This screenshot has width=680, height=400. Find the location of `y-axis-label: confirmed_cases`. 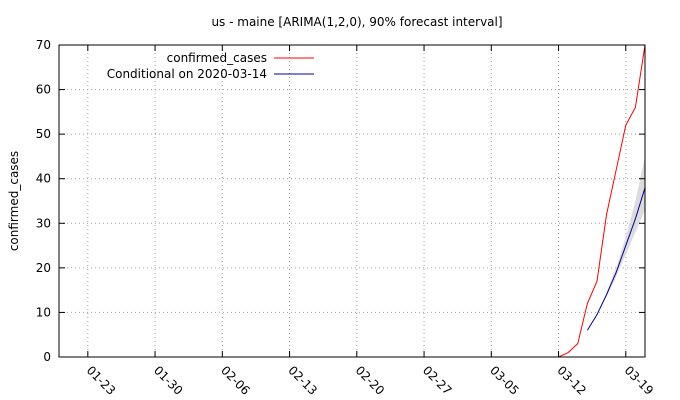

y-axis-label: confirmed_cases is located at coordinates (14, 201).